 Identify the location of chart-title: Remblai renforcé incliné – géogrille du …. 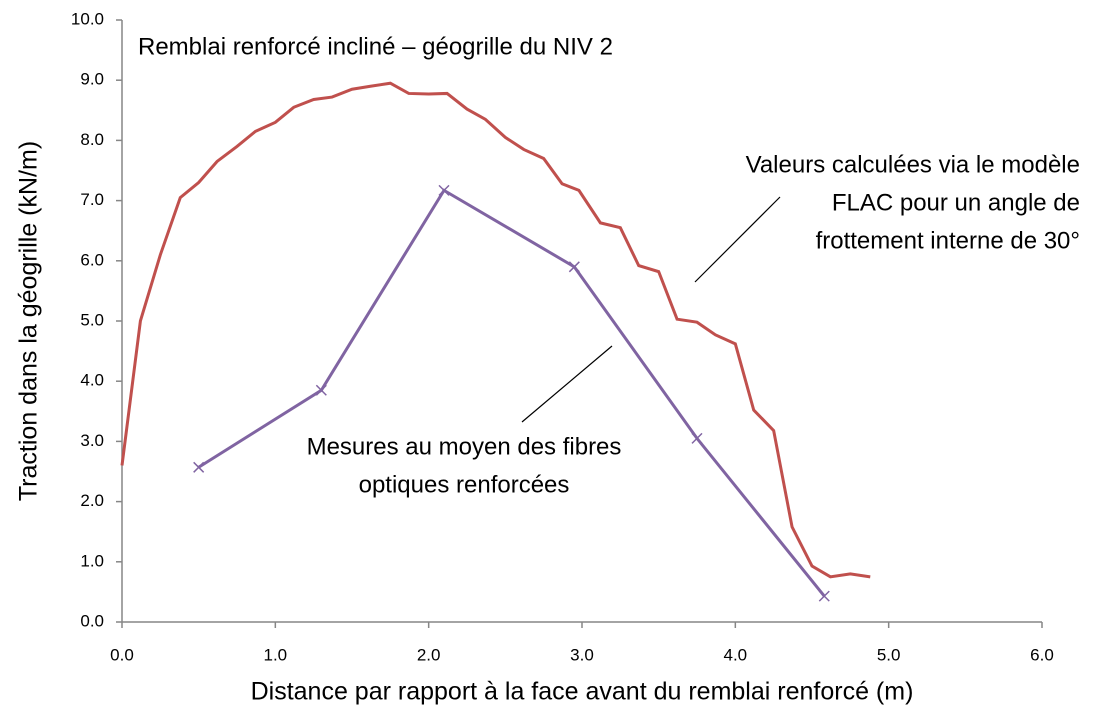
(375, 46).